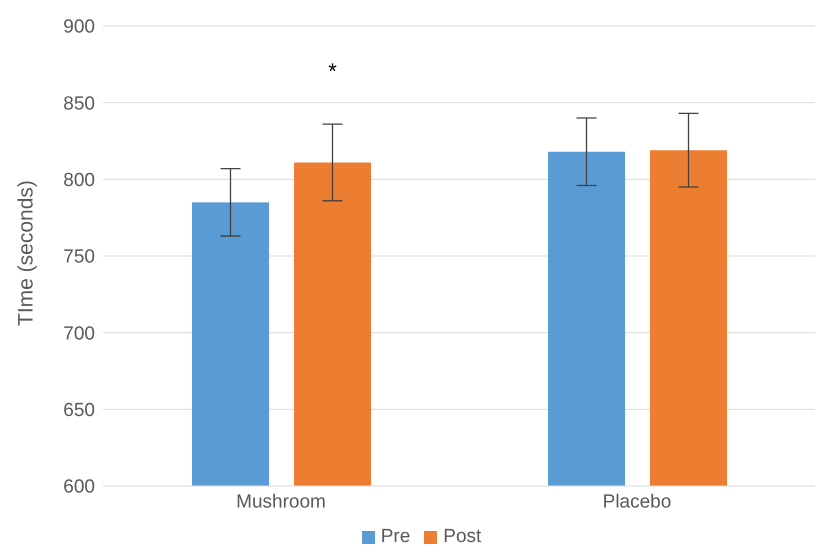  Describe the element at coordinates (79, 257) in the screenshot. I see `y-tick-label: 750` at that location.